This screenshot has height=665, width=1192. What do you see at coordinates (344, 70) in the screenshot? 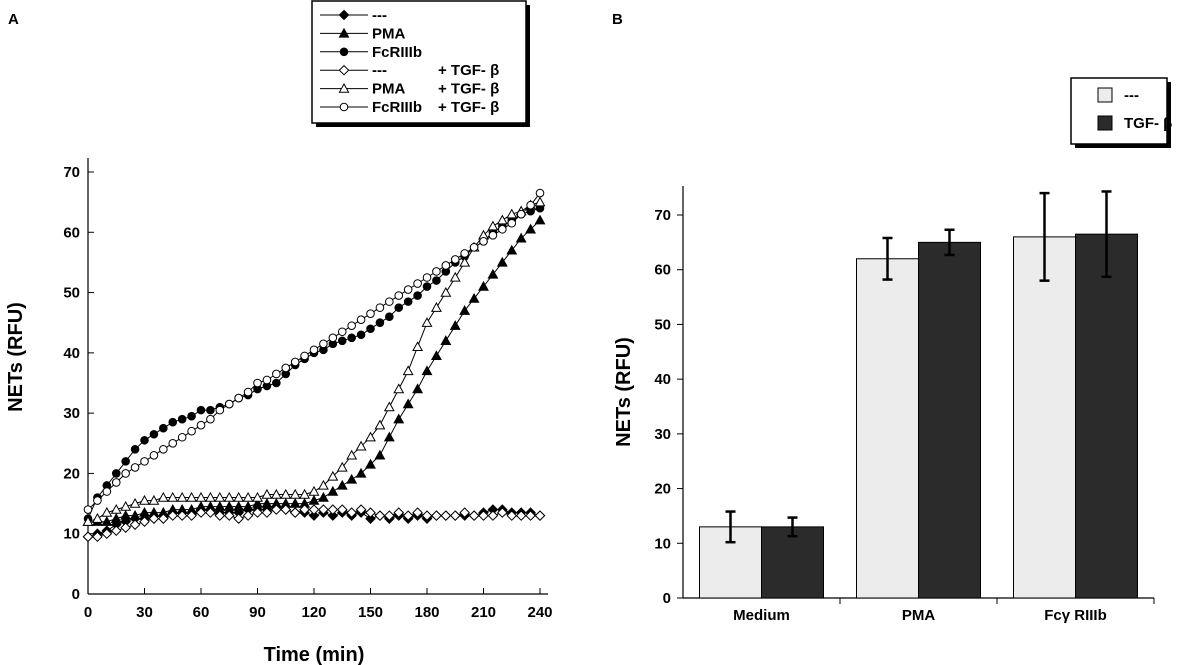
I see `legend-marker` at bounding box center [344, 70].